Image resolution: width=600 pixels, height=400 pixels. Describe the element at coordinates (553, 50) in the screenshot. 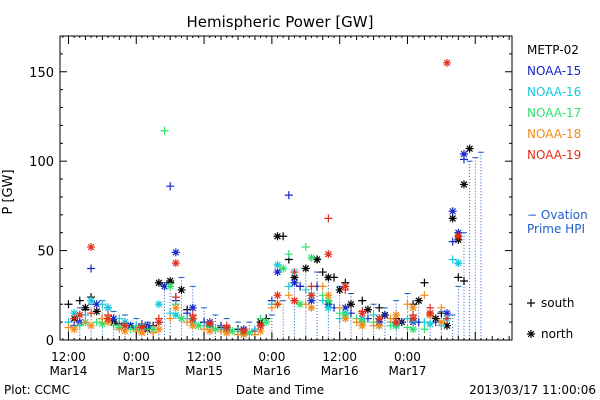

I see `legend-metp-02: METP-02` at that location.